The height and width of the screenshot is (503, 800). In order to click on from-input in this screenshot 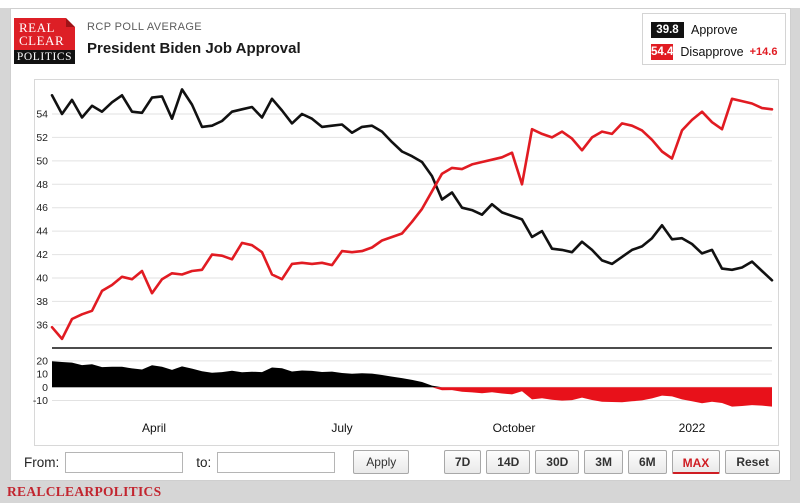, I will do `click(124, 462)`.